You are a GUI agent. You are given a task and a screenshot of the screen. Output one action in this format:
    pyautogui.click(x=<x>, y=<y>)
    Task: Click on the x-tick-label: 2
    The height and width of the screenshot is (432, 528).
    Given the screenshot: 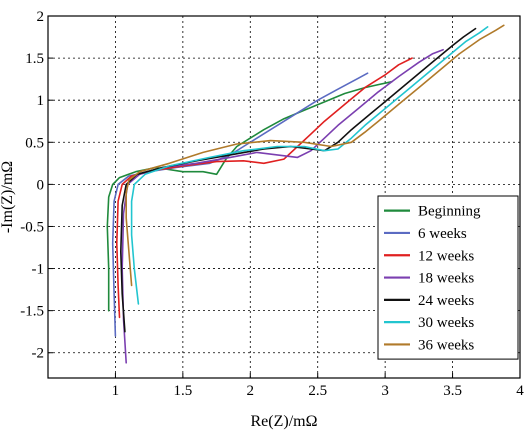 What is the action you would take?
    pyautogui.click(x=251, y=391)
    